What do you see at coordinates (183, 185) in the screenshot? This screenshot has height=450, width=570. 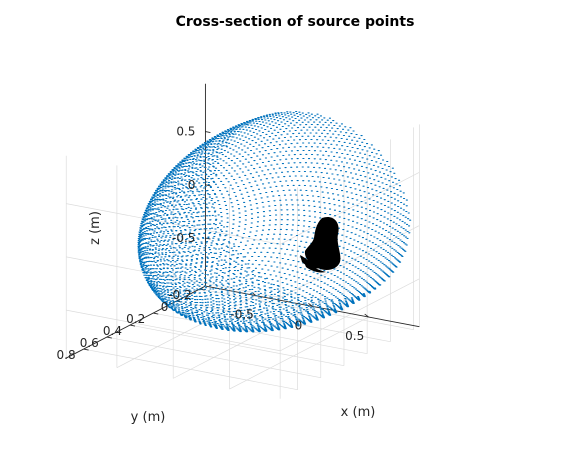 I see `z-tick-labels: -0.5 0 0.5` at bounding box center [183, 185].